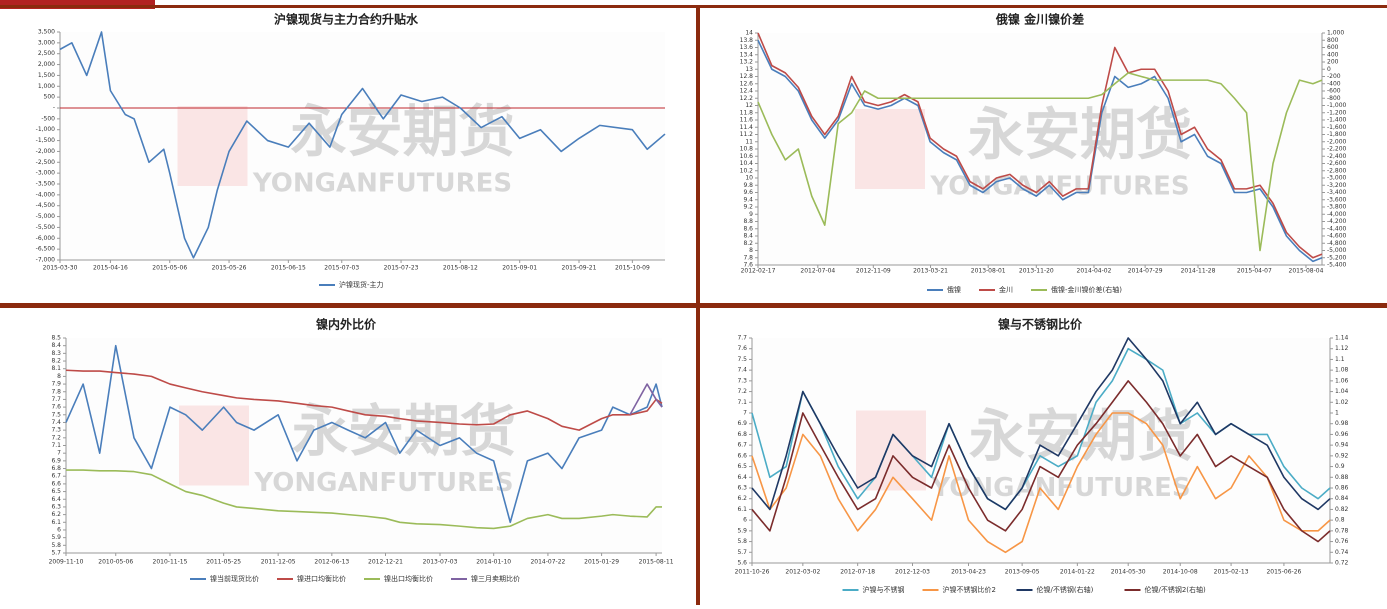  I want to click on y2-tick-label: 200, so click(1333, 62).